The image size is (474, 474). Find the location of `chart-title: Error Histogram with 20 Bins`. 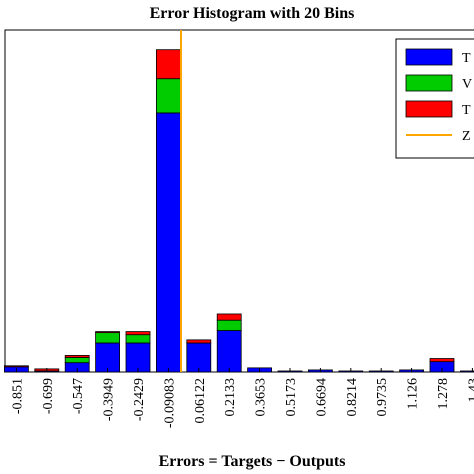

chart-title: Error Histogram with 20 Bins is located at coordinates (252, 13).